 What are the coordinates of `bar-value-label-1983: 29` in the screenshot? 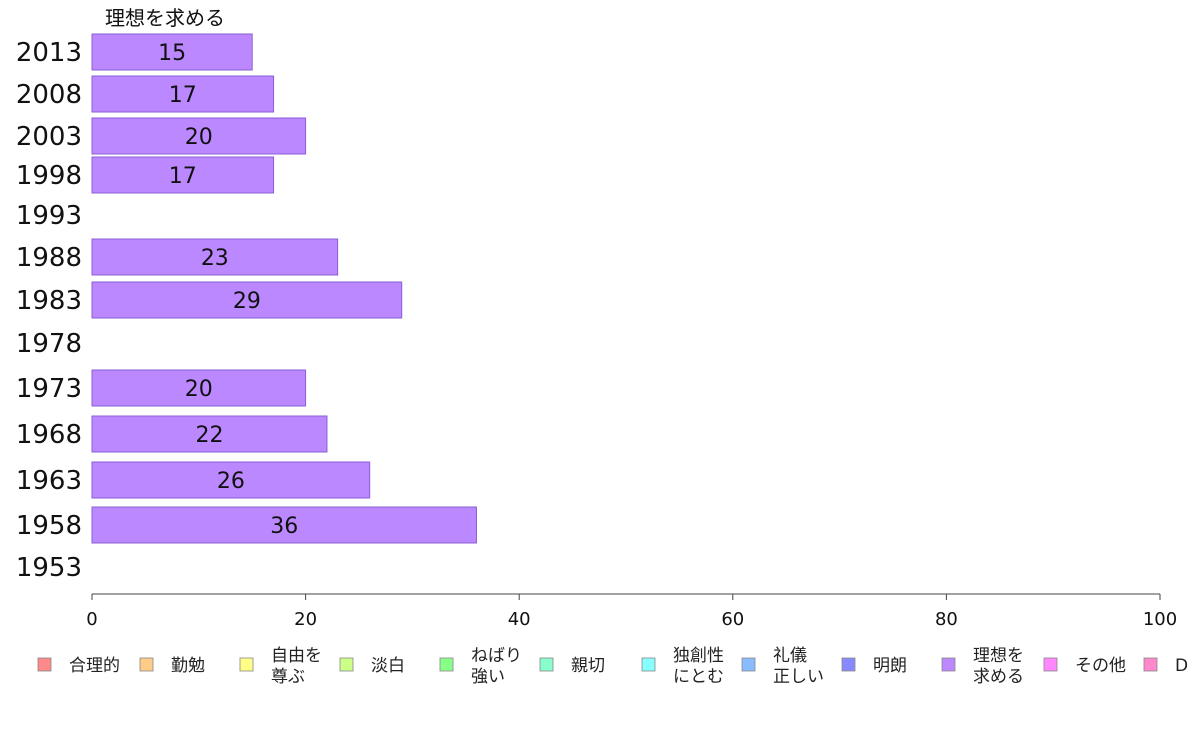 It's located at (247, 301).